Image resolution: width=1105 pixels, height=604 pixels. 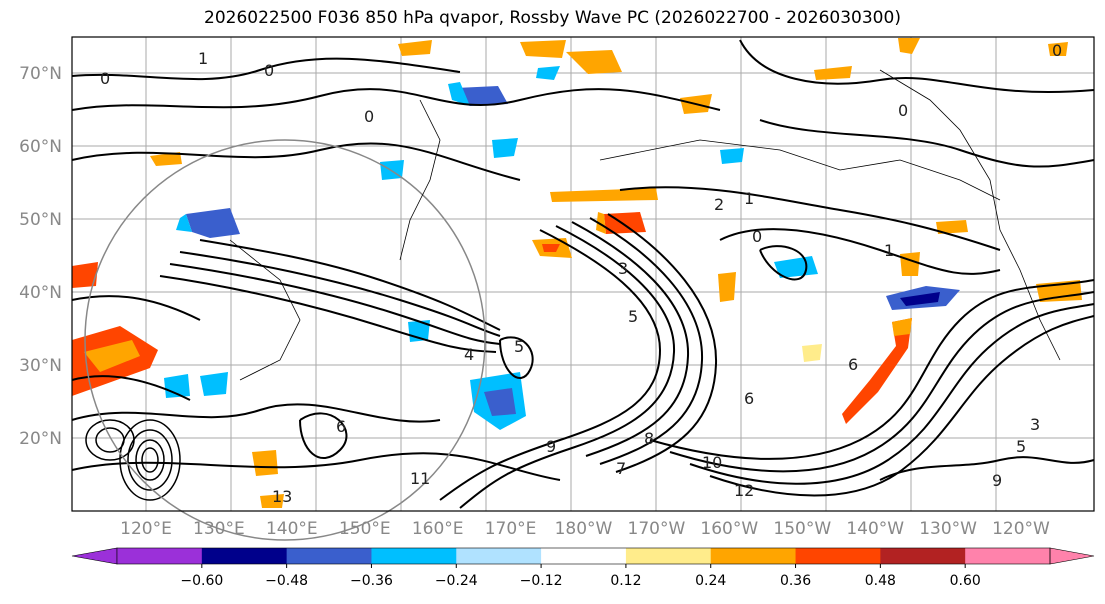 I want to click on tropical-contour-cluster, so click(x=133, y=460).